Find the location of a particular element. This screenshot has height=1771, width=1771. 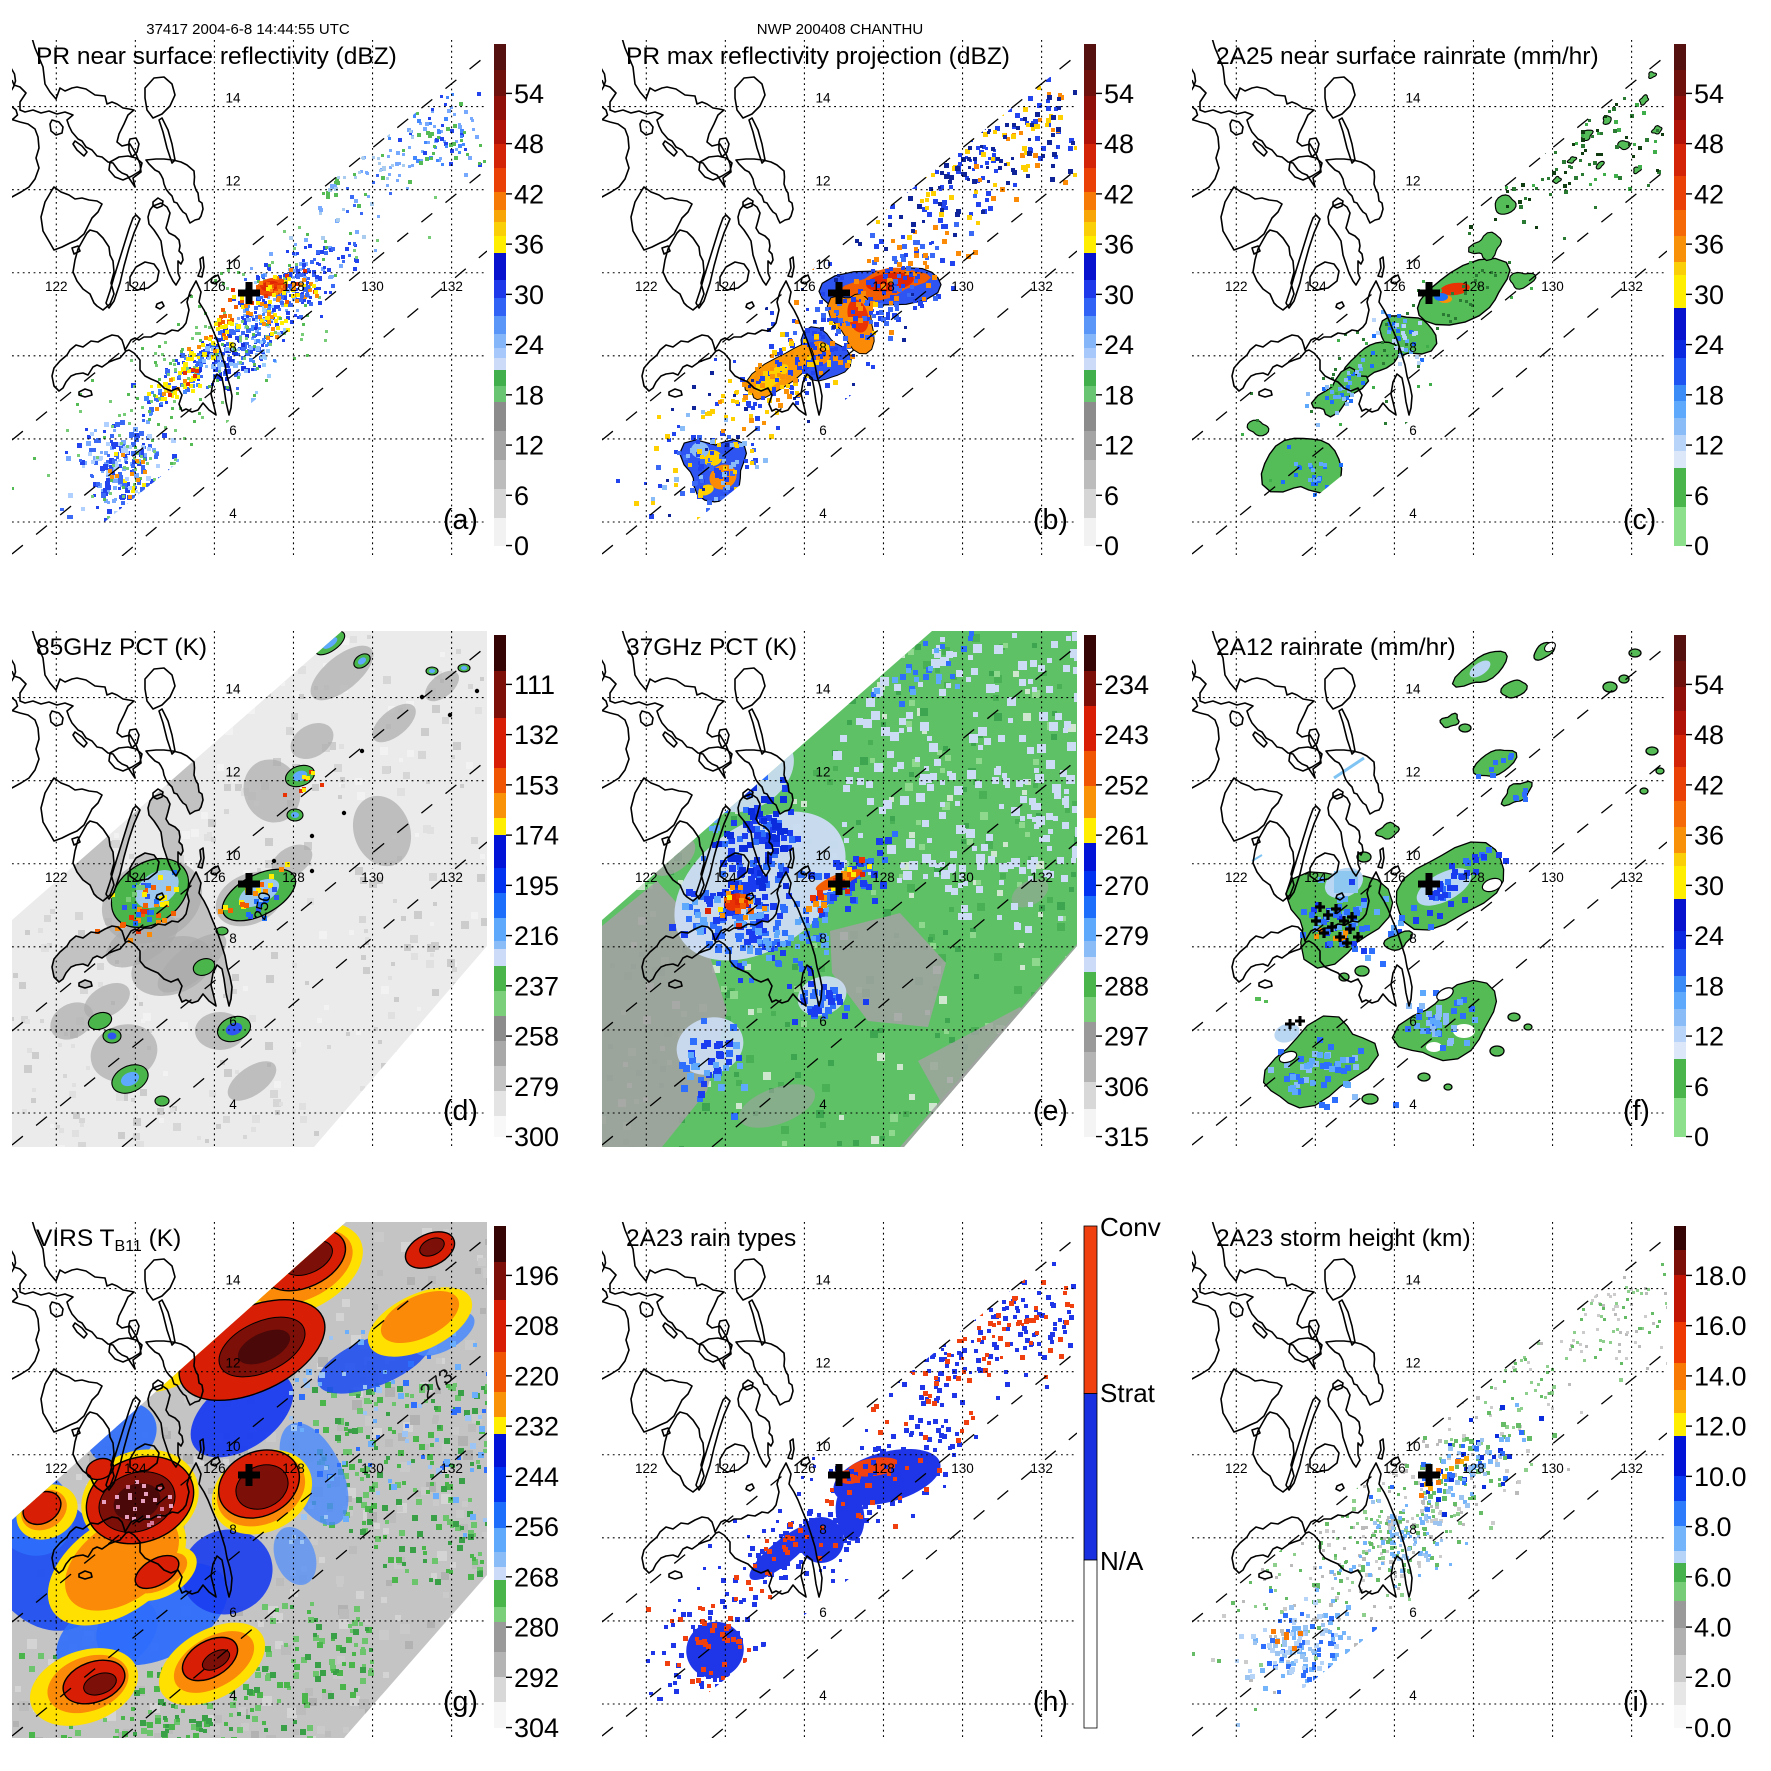

svg-text:PR near surface reflectivity (: PR near surface reflectivity (dBZ) is located at coordinates (216, 56).